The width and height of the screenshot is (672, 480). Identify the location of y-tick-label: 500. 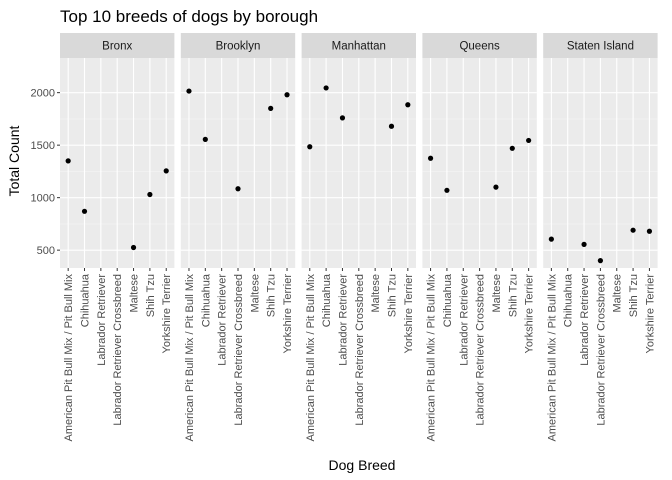
(46, 251).